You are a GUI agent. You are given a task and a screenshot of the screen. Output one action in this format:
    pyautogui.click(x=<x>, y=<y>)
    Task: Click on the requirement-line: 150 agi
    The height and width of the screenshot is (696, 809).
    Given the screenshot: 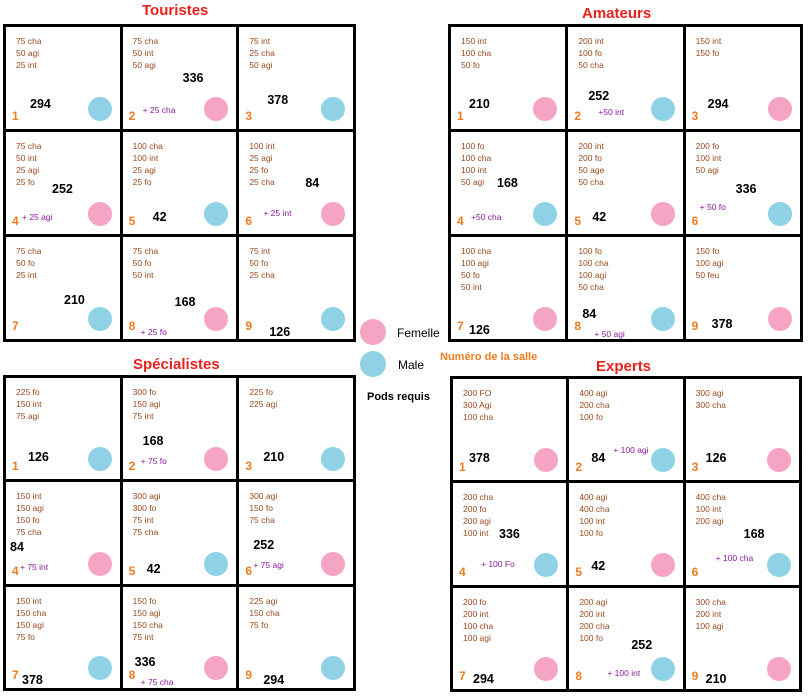 What is the action you would take?
    pyautogui.click(x=146, y=404)
    